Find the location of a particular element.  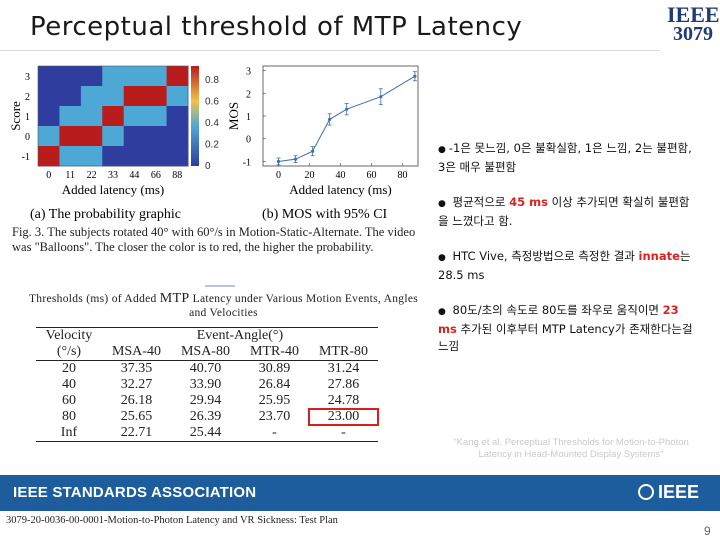

heatmap-frame is located at coordinates (113, 116).